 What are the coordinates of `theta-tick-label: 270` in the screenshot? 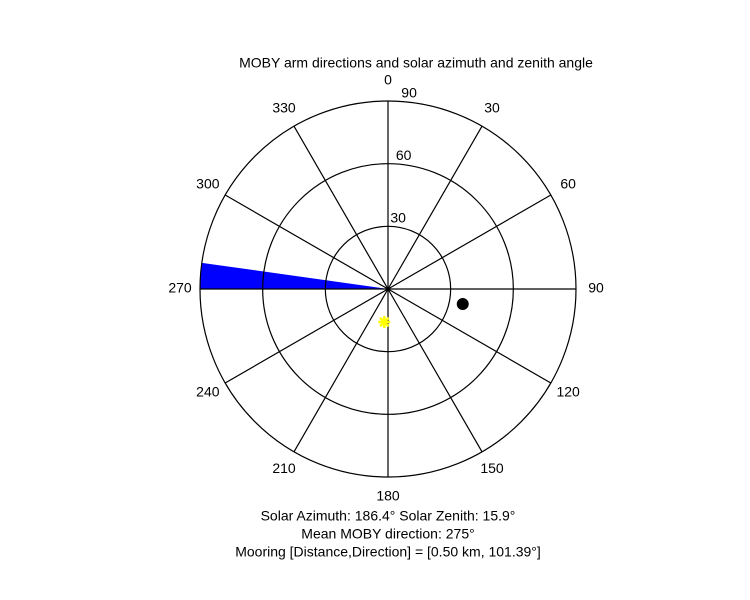 It's located at (180, 288).